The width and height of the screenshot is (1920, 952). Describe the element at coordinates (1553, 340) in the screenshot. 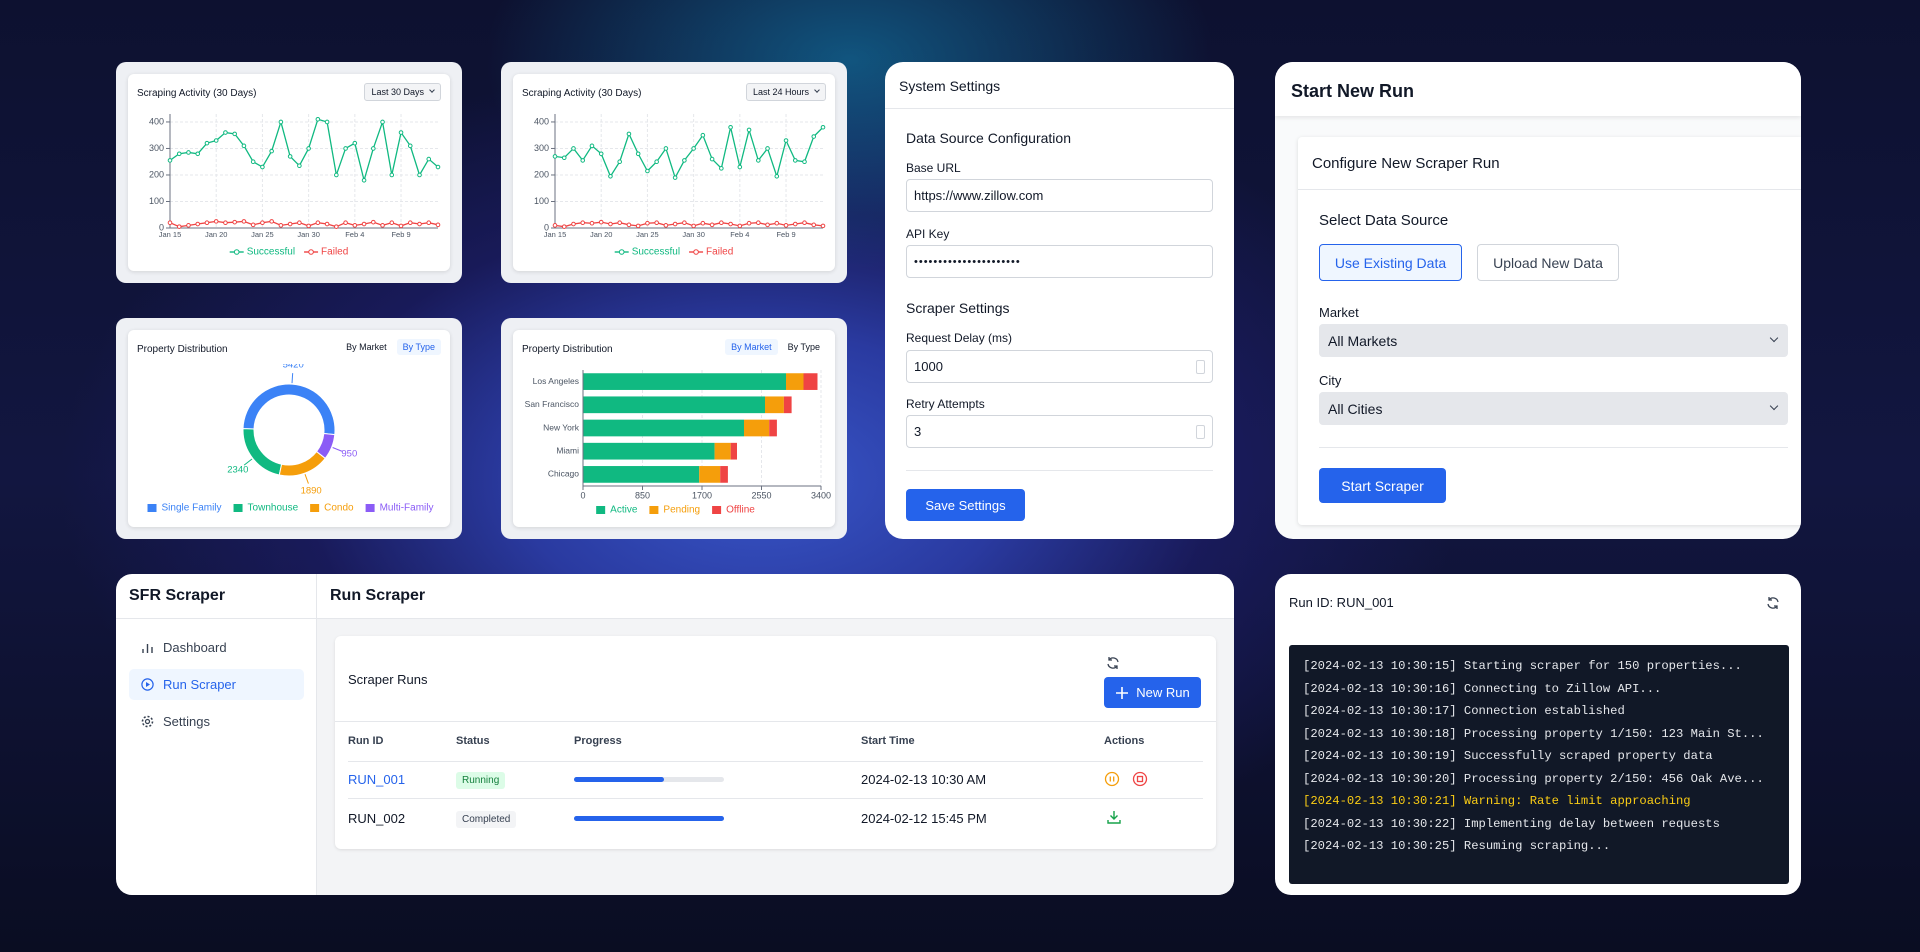

I see `market-select: All Markets` at that location.